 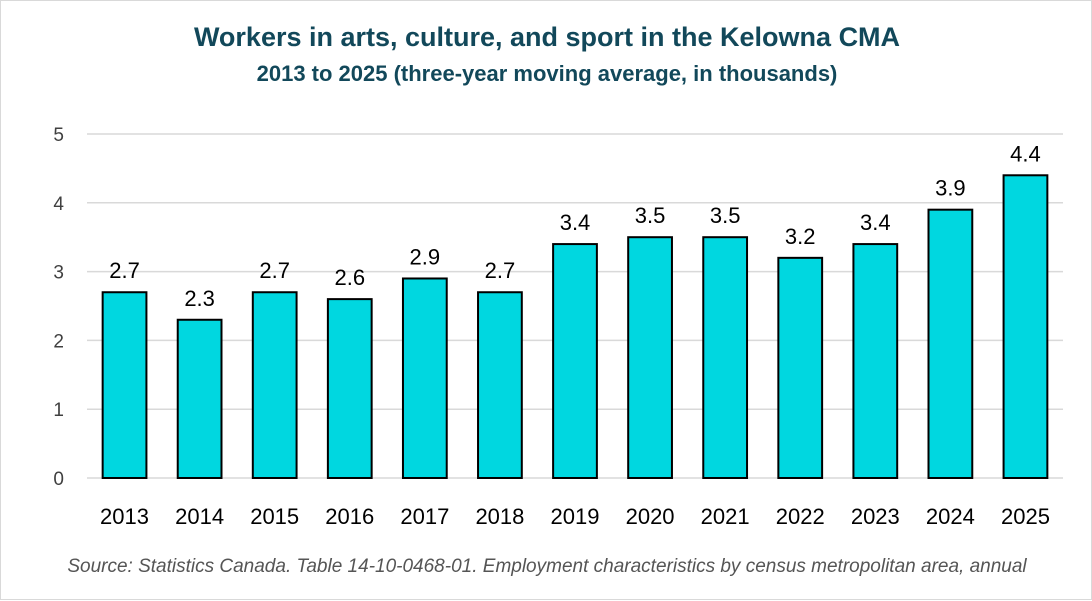 What do you see at coordinates (199, 298) in the screenshot?
I see `data-label-2014: 2.3` at bounding box center [199, 298].